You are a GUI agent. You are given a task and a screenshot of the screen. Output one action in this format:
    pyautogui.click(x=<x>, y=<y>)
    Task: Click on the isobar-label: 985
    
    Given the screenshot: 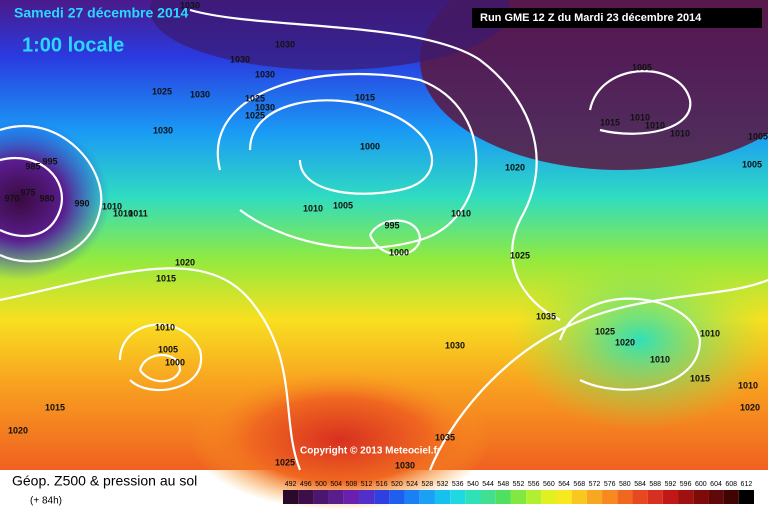 What is the action you would take?
    pyautogui.click(x=32, y=166)
    